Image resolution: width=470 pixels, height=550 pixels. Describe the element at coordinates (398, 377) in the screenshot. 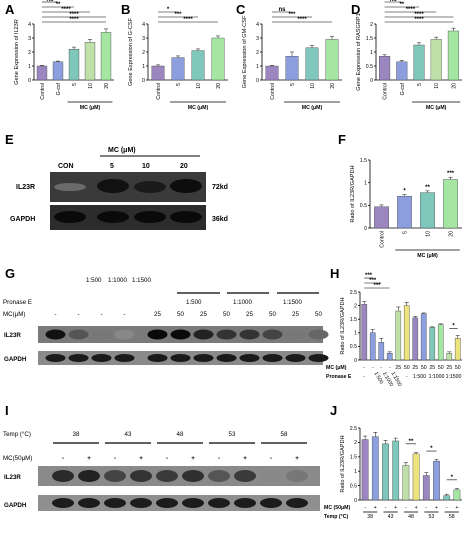

I see `pronase-value: -` at that location.